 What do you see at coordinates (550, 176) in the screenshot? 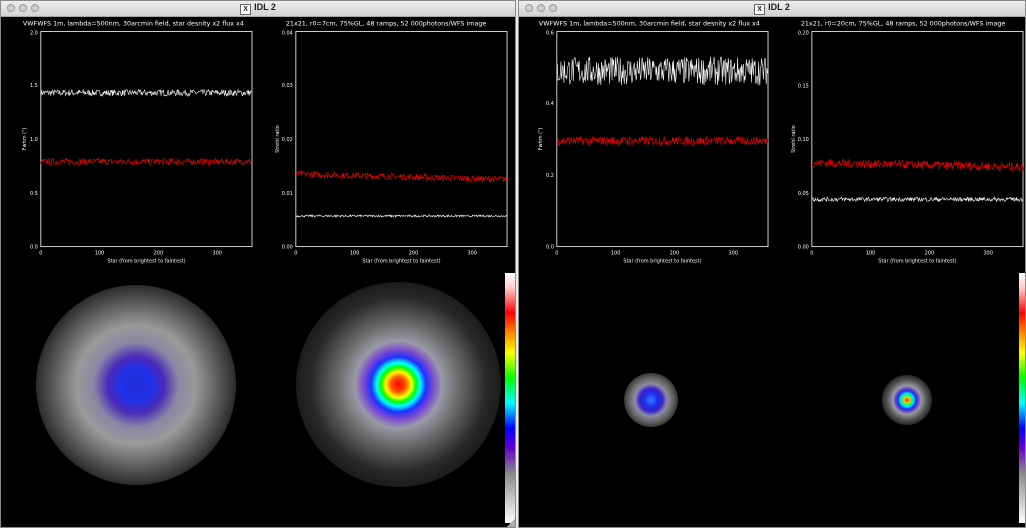
I see `y-tick-label: 0.2` at bounding box center [550, 176].